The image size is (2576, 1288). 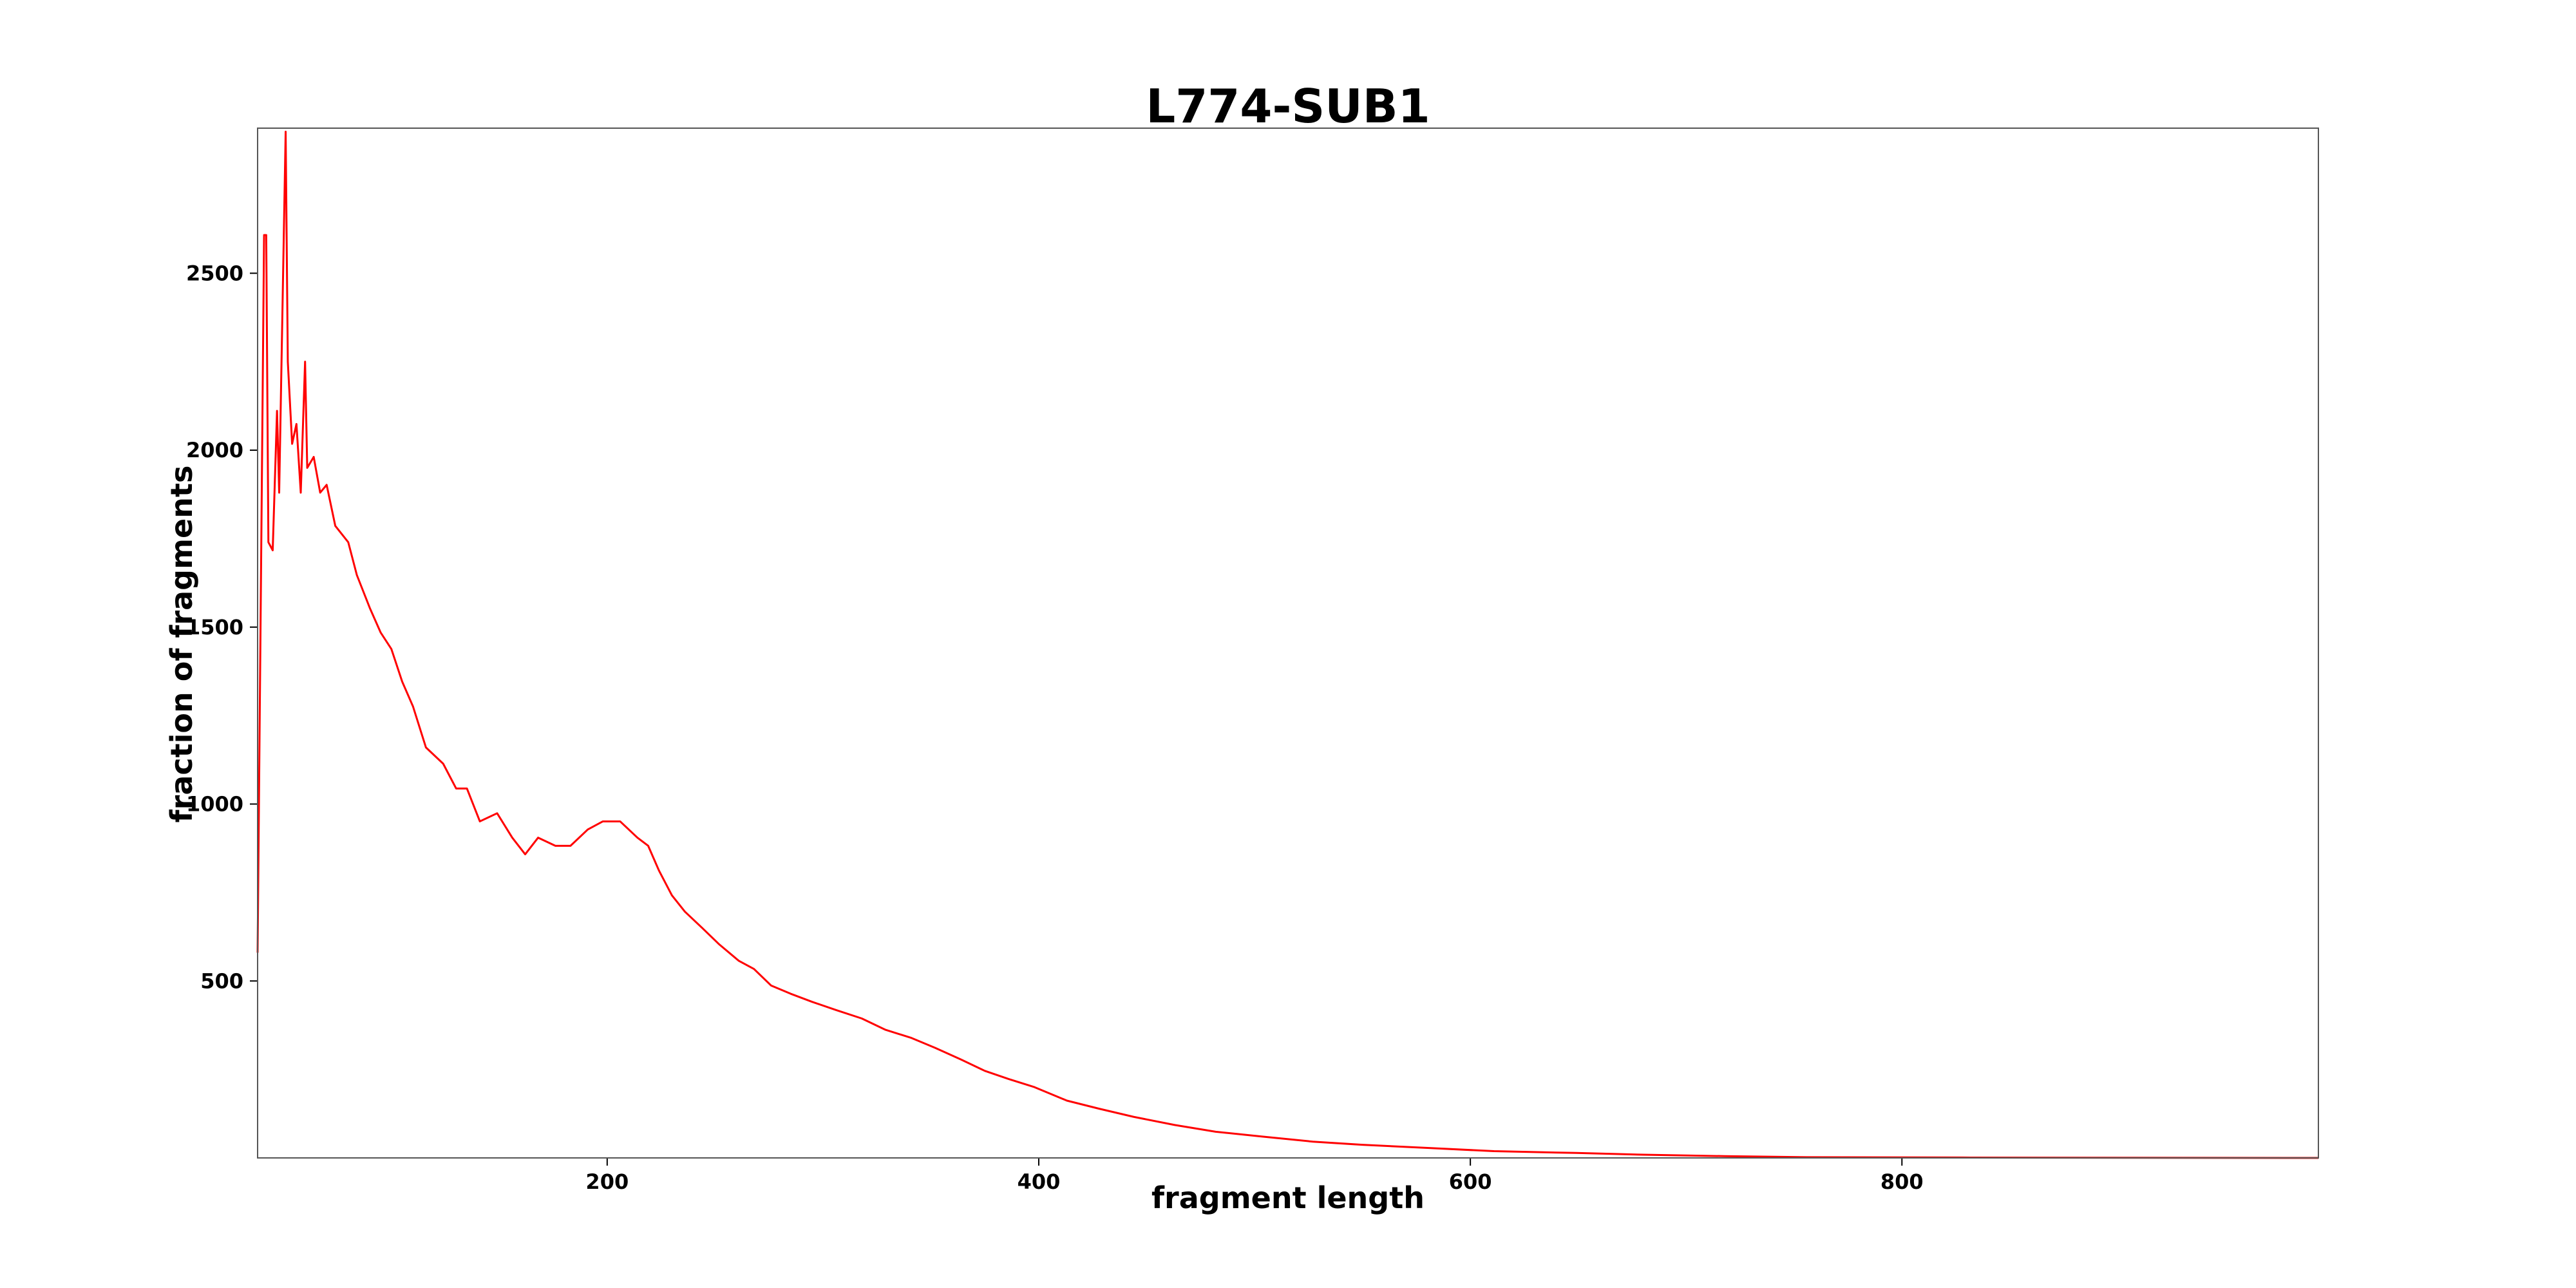 What do you see at coordinates (1902, 1182) in the screenshot?
I see `x-tick-label: 800` at bounding box center [1902, 1182].